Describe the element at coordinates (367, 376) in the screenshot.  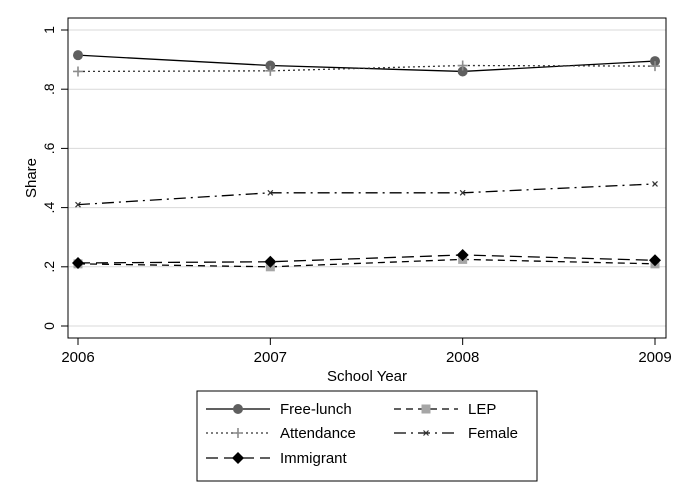
I see `x-axis-label: School Year` at that location.